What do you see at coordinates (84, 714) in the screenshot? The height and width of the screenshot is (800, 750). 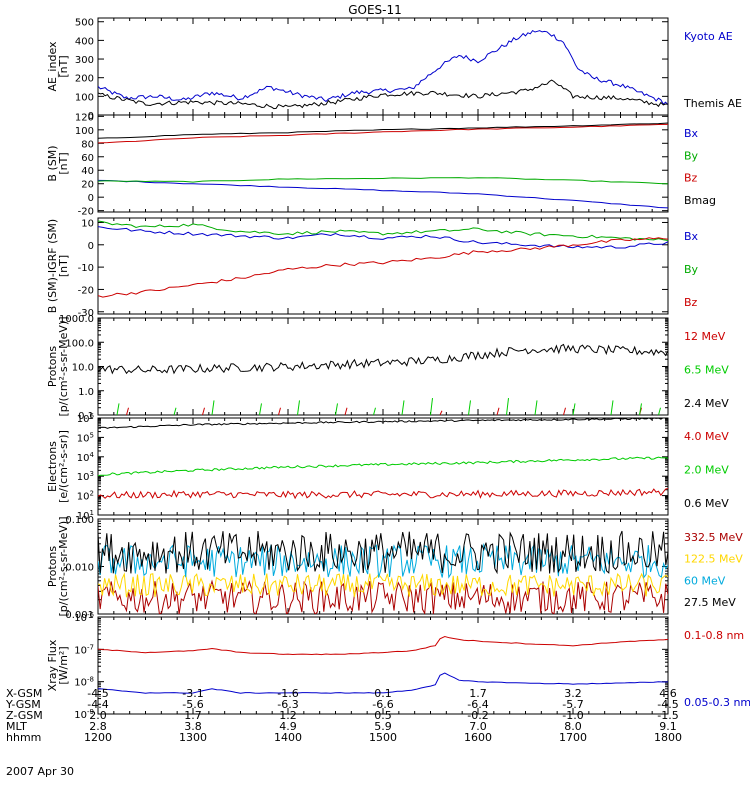 I see `y-tick-label: 10-9` at bounding box center [84, 714].